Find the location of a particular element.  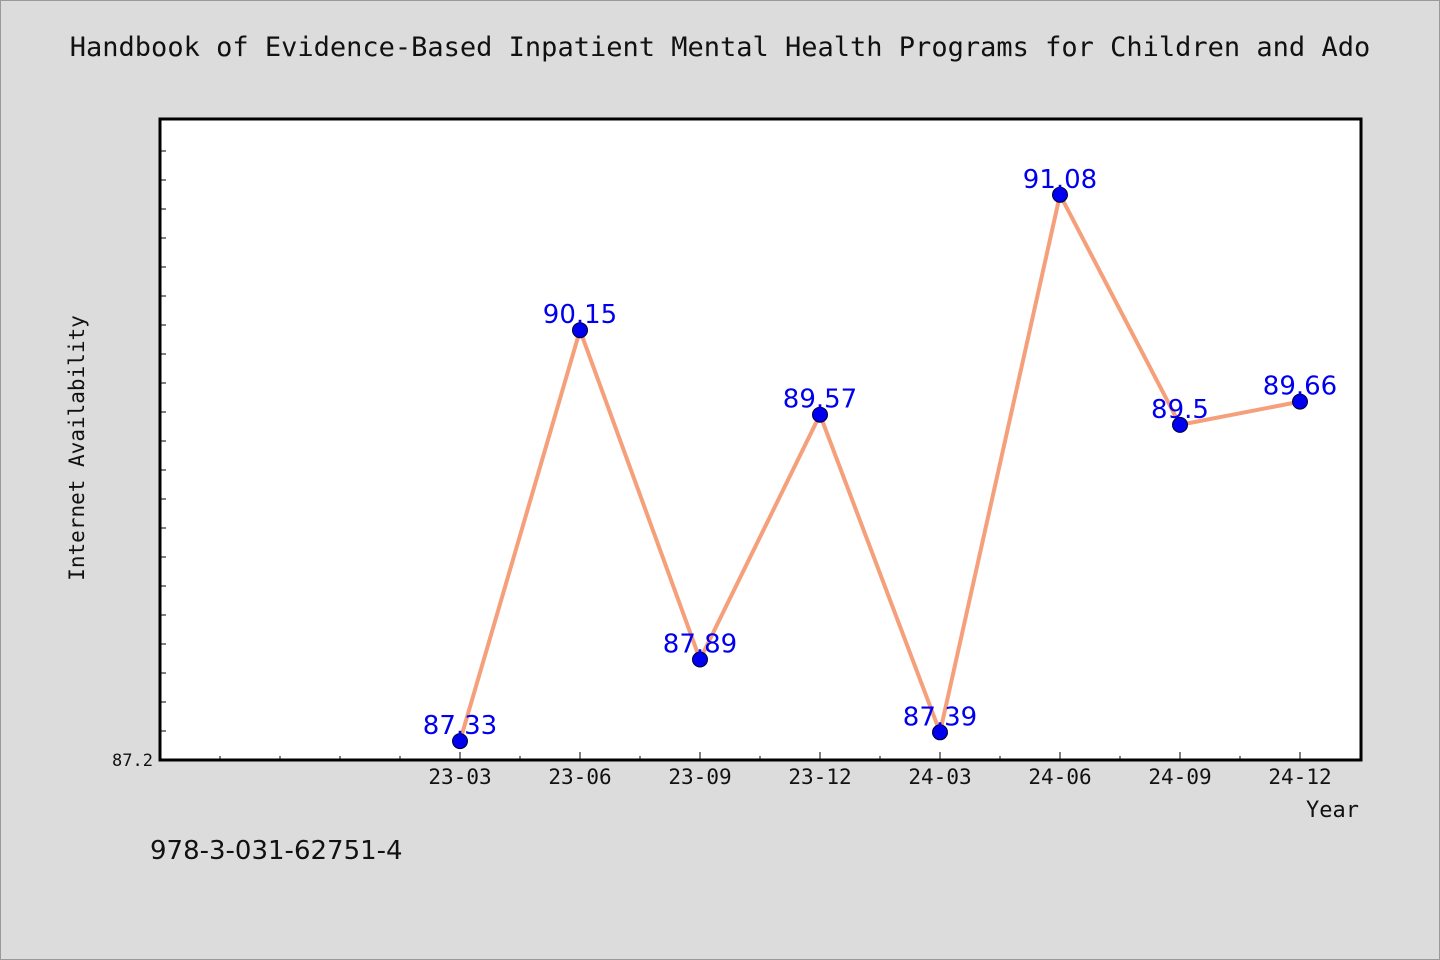

data-label: 89.66 is located at coordinates (1300, 387).